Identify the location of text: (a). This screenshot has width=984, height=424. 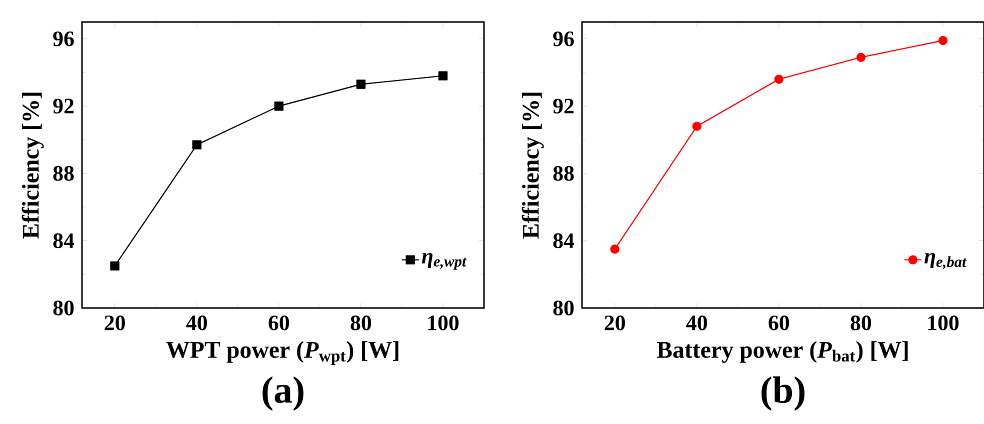
(283, 393).